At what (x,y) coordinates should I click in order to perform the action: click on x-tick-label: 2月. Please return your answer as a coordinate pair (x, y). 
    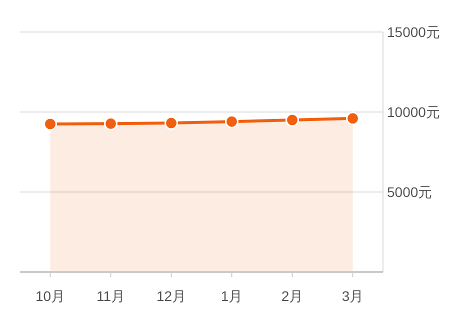
    Looking at the image, I should click on (292, 296).